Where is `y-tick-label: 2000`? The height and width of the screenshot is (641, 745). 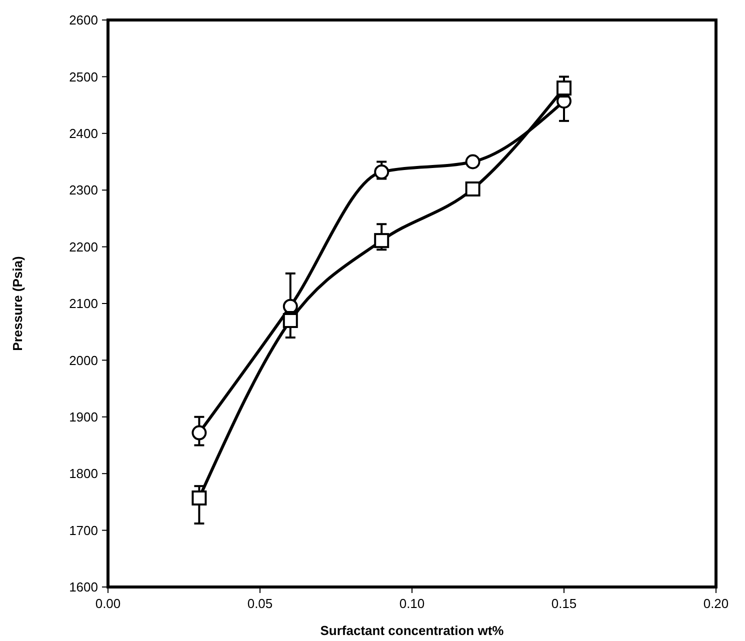
y-tick-label: 2000 is located at coordinates (83, 360).